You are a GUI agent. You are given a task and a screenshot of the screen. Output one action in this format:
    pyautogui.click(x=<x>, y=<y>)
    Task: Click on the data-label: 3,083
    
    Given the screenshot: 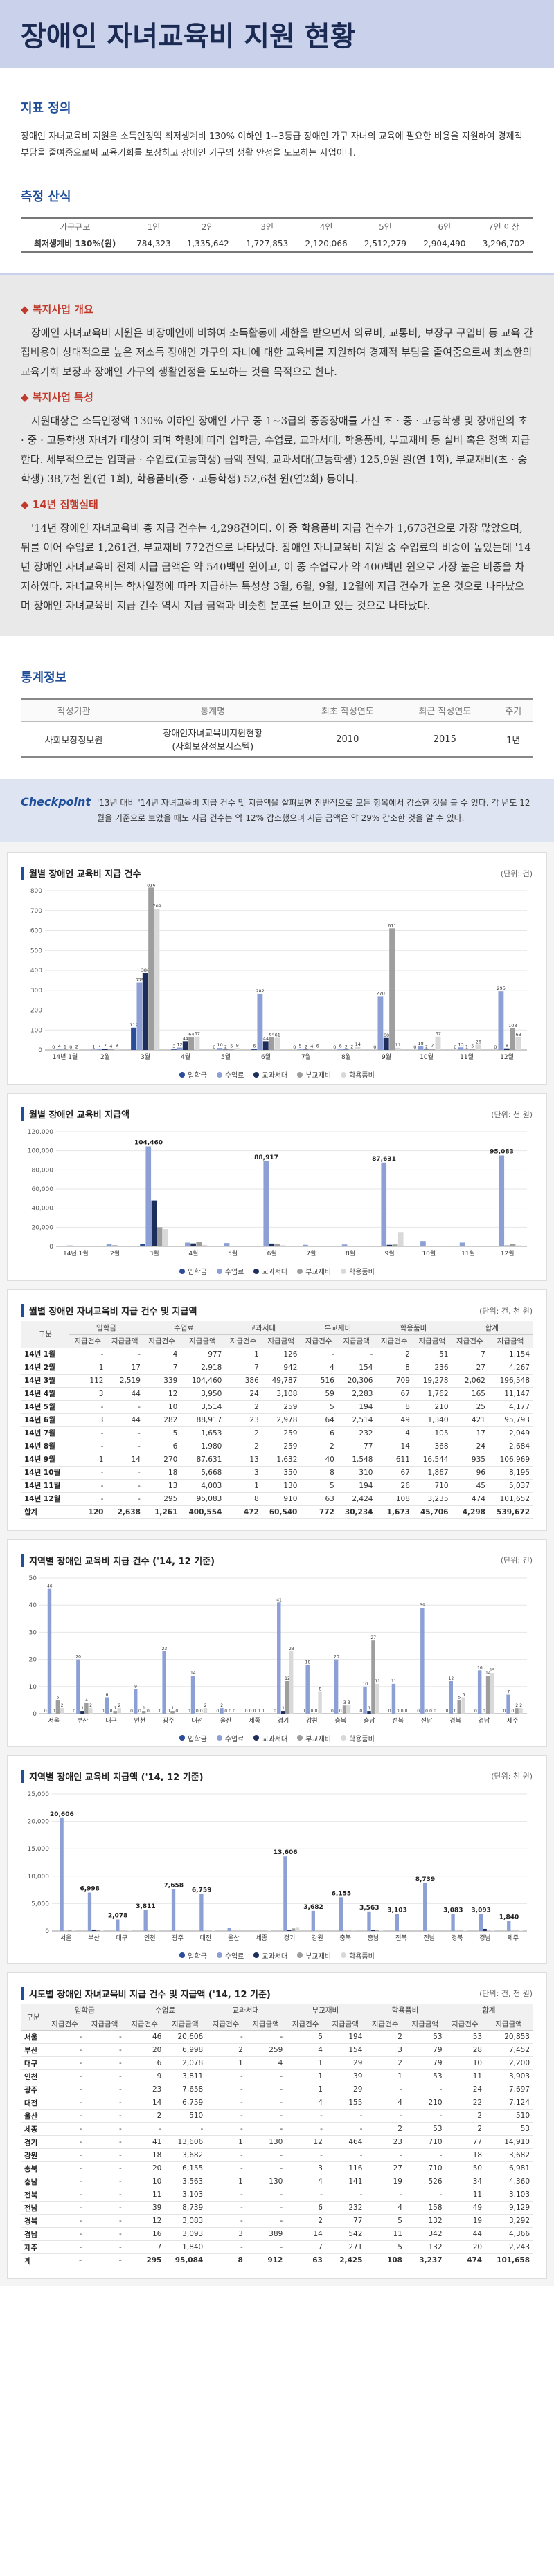 What is the action you would take?
    pyautogui.click(x=453, y=1910)
    